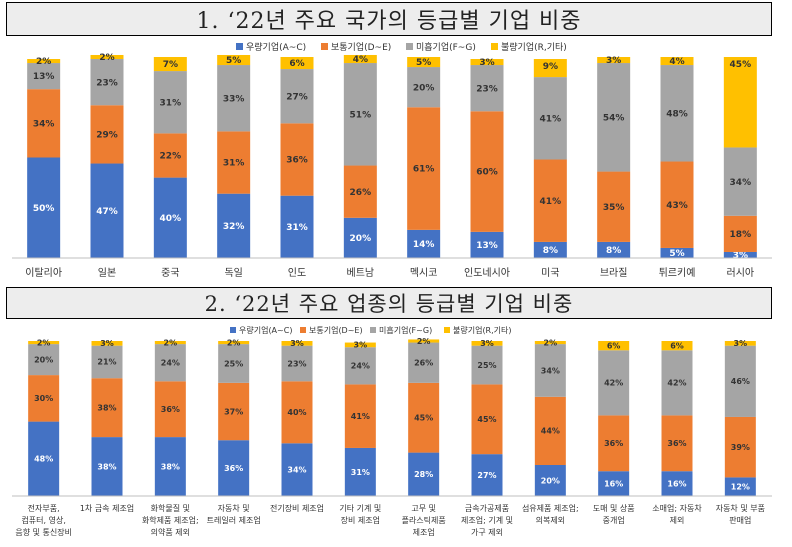 This screenshot has height=547, width=792. I want to click on chart2-value-label-1-0: 38%, so click(106, 466).